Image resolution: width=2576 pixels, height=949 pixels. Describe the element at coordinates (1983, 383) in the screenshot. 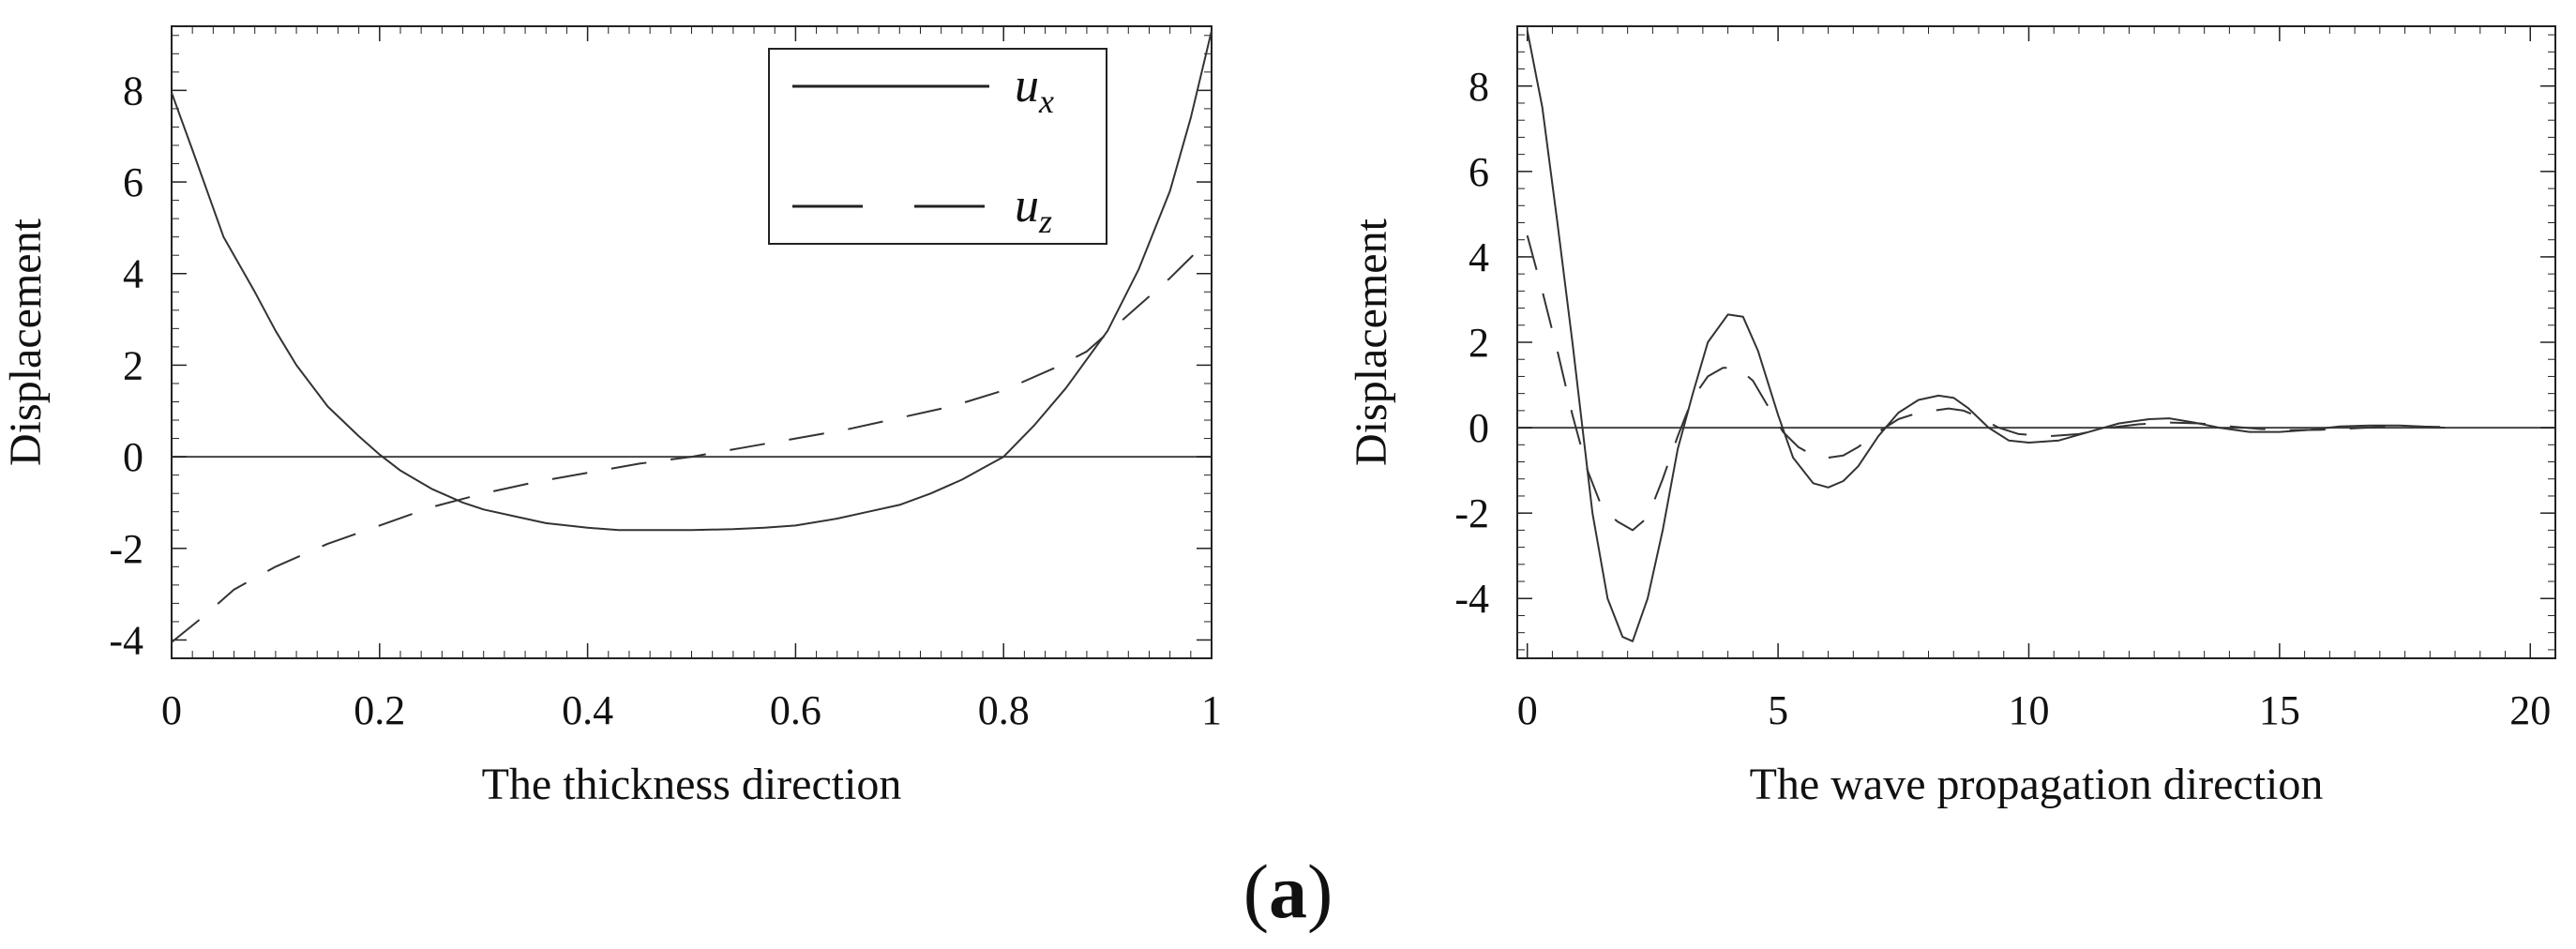

I see `series-line-u-z` at that location.